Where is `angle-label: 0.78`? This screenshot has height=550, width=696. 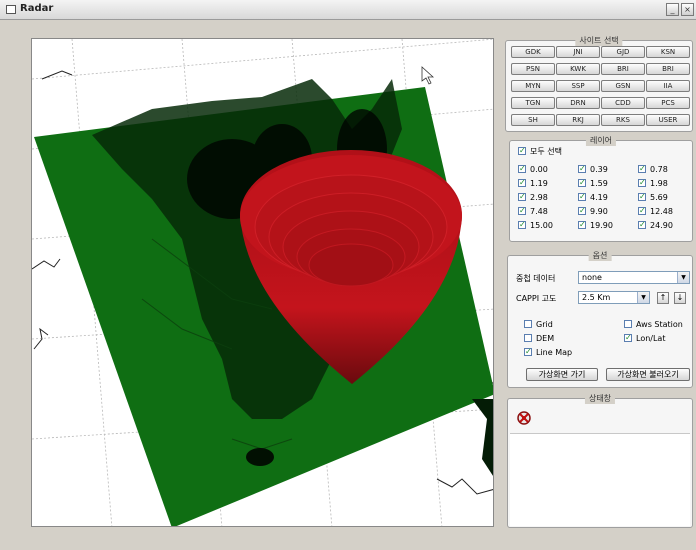
angle-label: 0.78 is located at coordinates (659, 169).